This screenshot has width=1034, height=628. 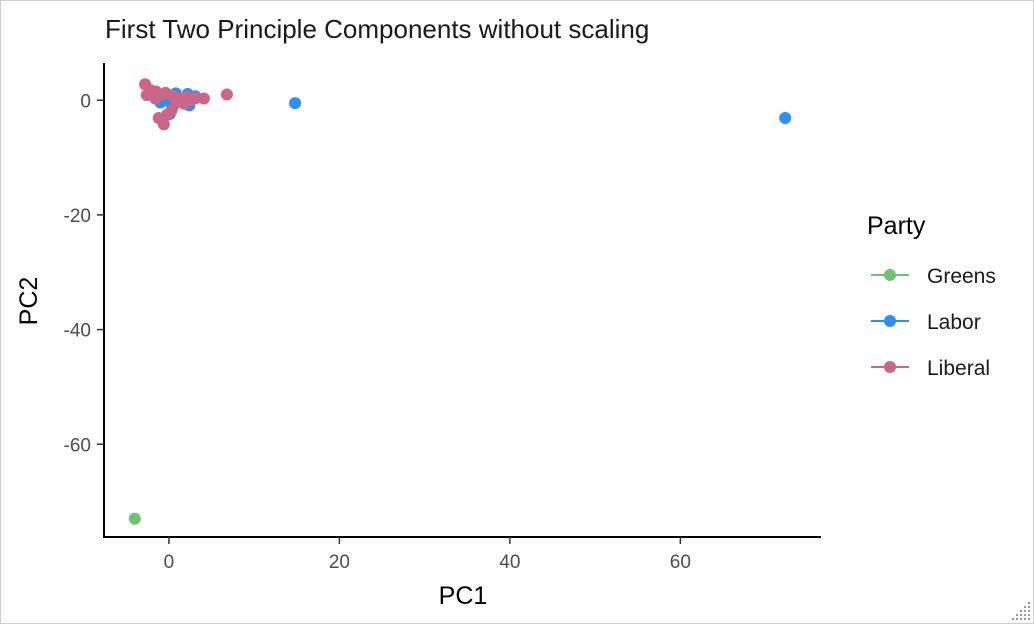 I want to click on y-axis-ticks: 0 -20 -40 -60, so click(x=84, y=273).